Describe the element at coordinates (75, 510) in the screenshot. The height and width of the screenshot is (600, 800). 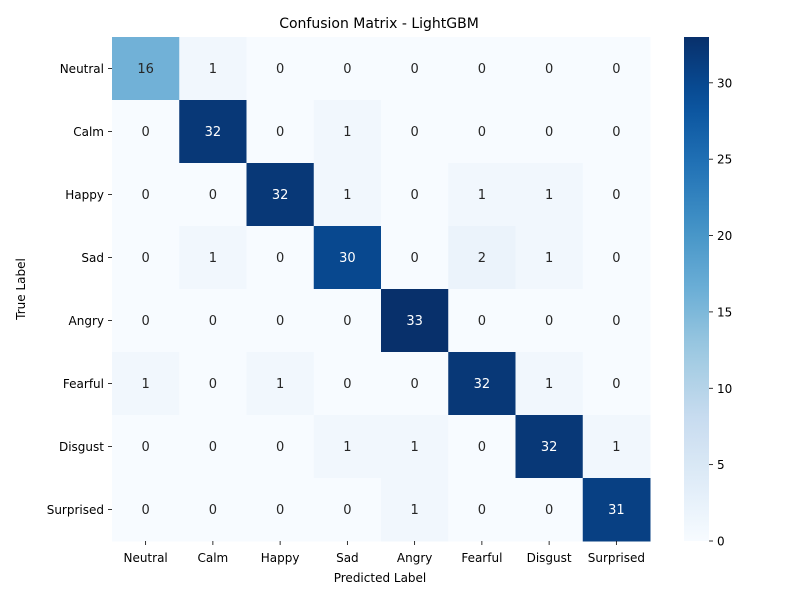
I see `y-tick-label: Surprised` at that location.